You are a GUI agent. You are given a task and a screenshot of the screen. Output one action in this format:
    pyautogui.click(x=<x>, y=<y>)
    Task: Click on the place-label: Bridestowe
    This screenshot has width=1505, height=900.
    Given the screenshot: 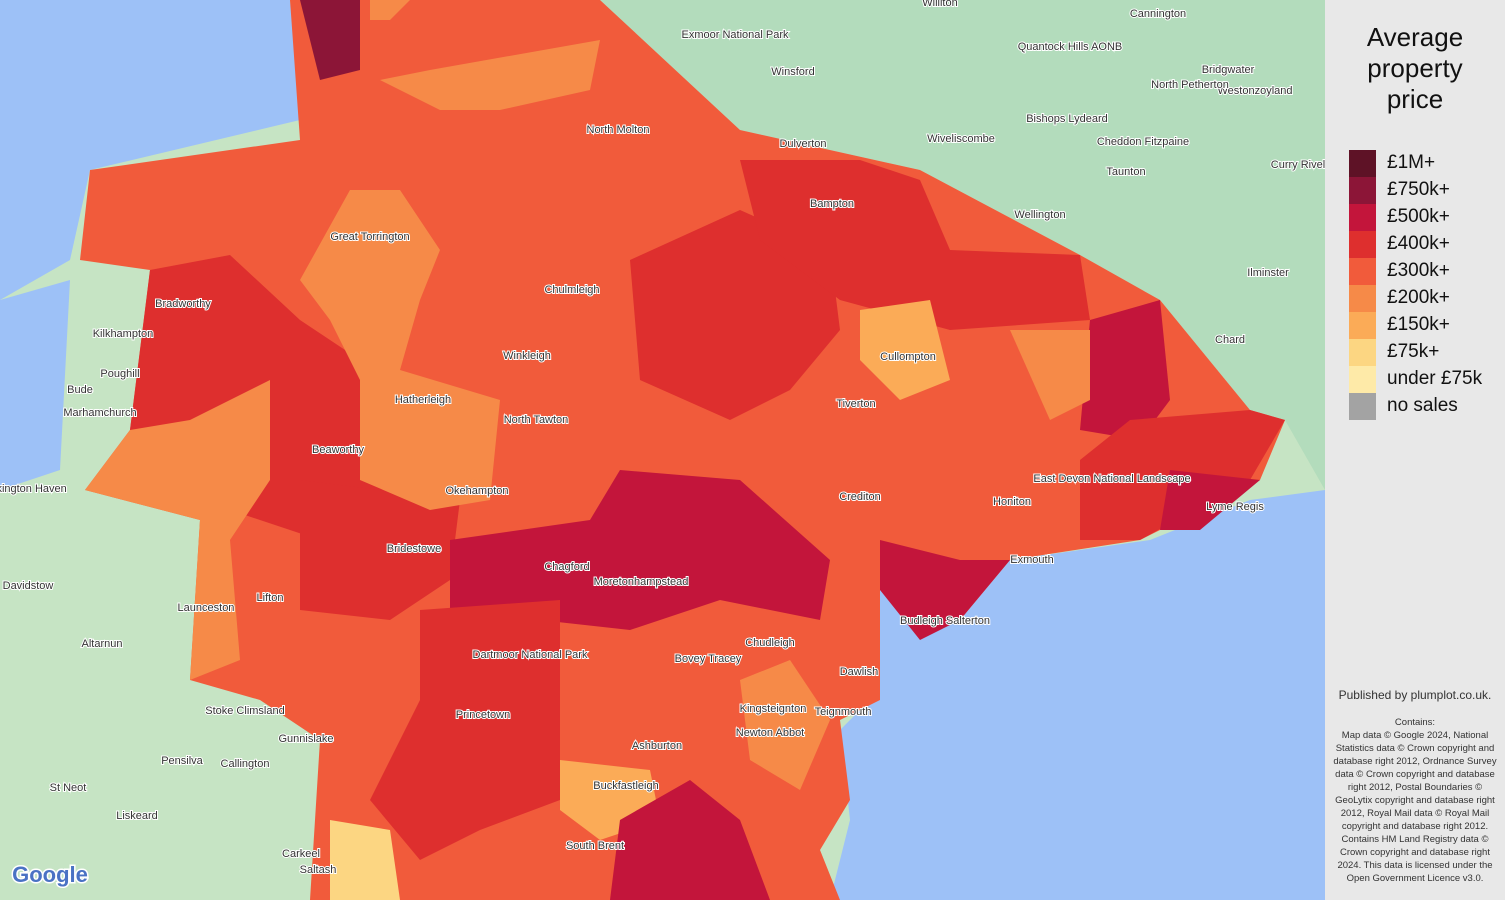 What is the action you would take?
    pyautogui.click(x=414, y=549)
    